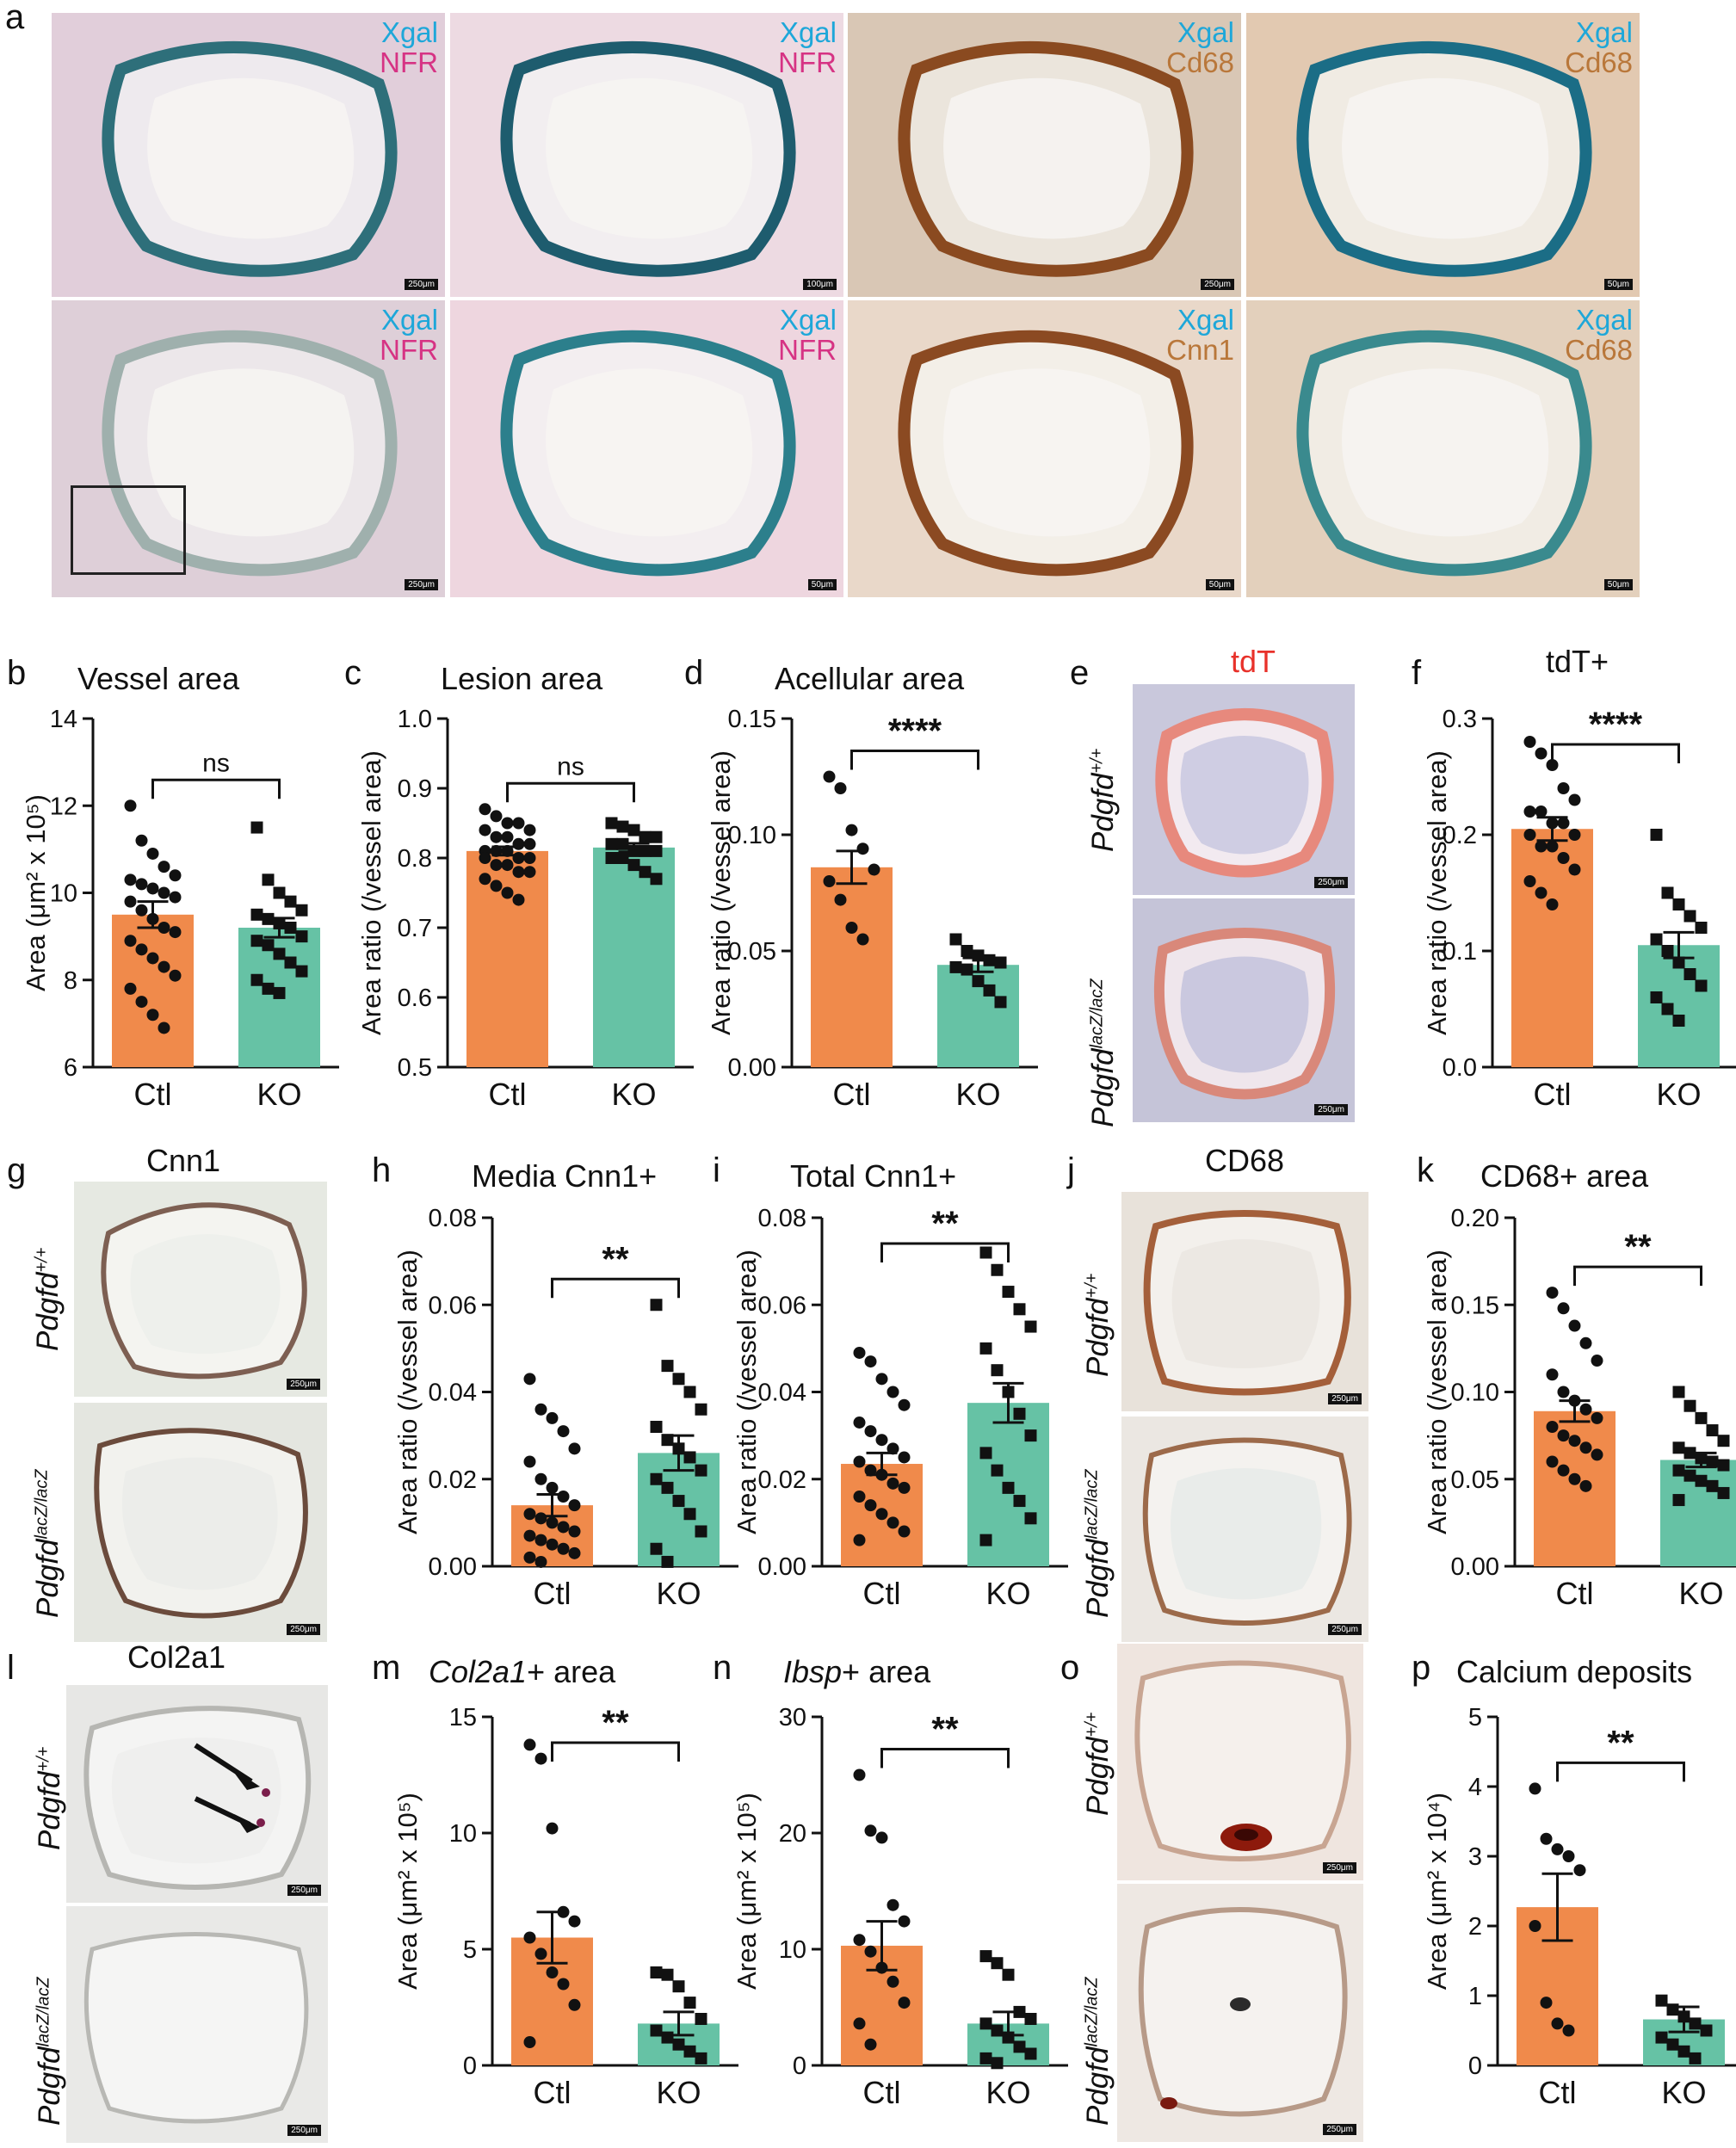 Image resolution: width=1736 pixels, height=2148 pixels. What do you see at coordinates (747, 1892) in the screenshot?
I see `y-axis-label-n: Area (μm² x 10⁵)` at bounding box center [747, 1892].